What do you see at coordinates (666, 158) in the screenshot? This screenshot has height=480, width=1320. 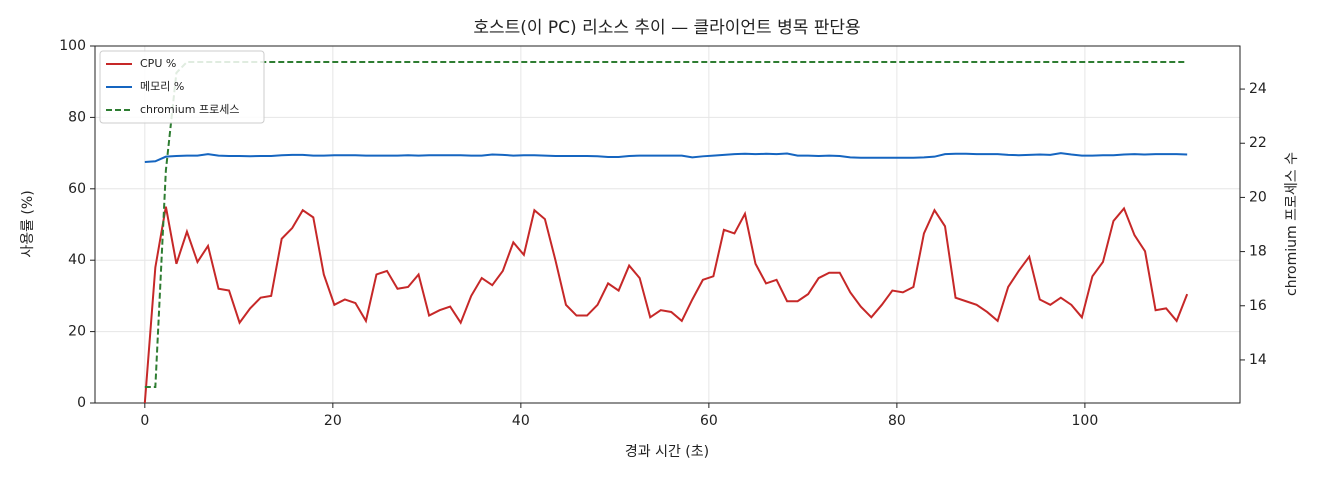 I see `series-line` at bounding box center [666, 158].